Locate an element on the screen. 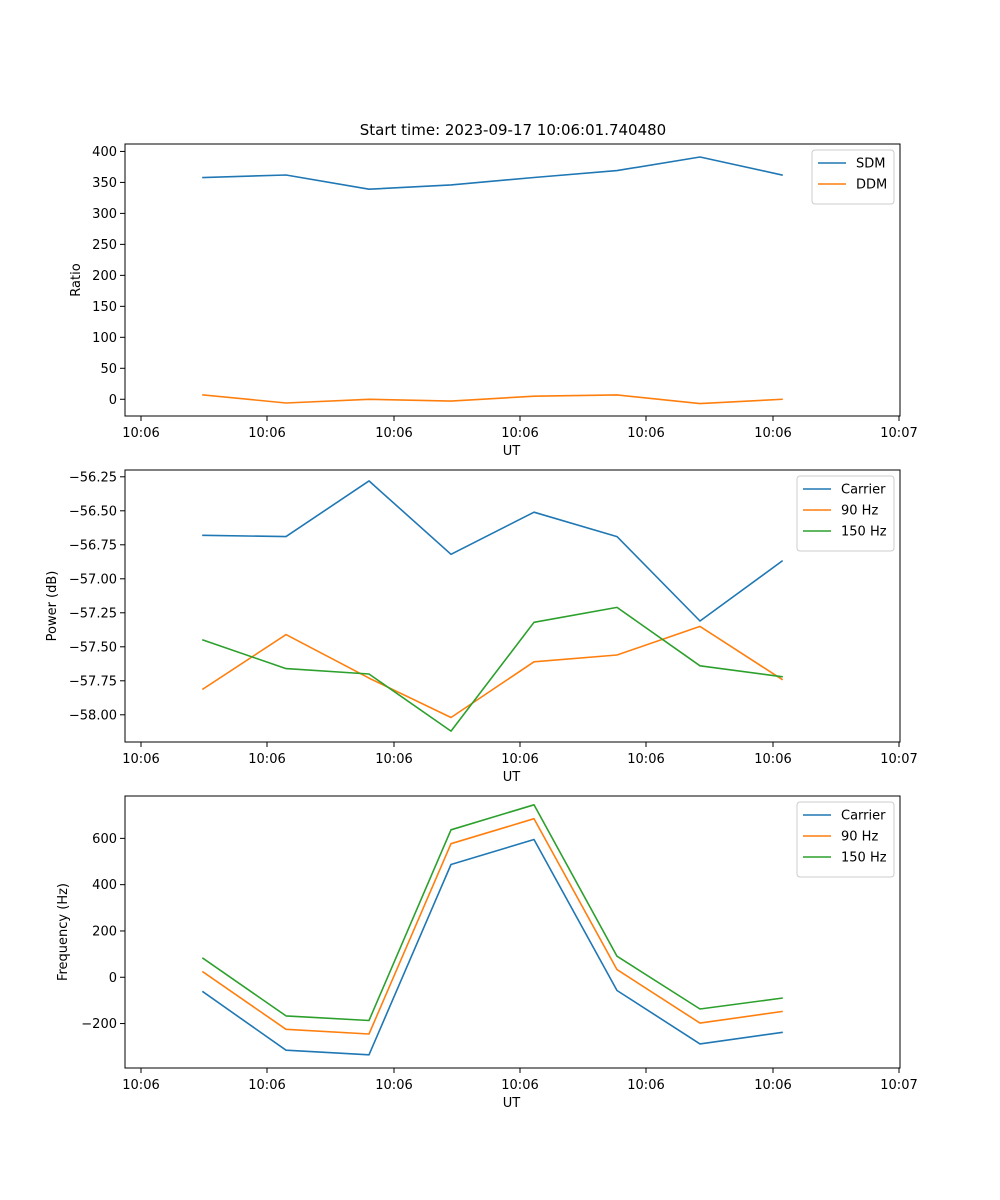 This screenshot has height=1200, width=1000. y-tick-label: −57.00 is located at coordinates (93, 579).